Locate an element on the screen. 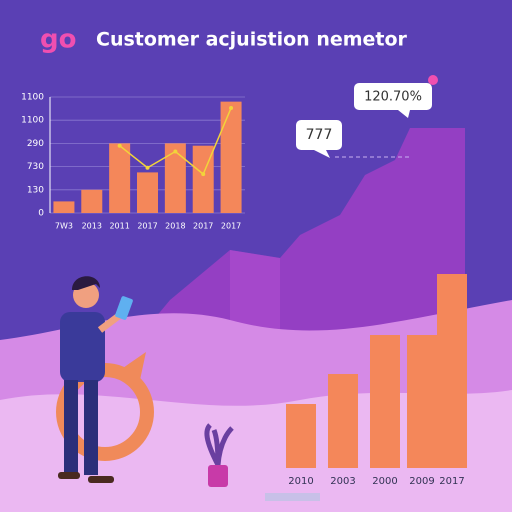  callout-text: 777 is located at coordinates (319, 135).